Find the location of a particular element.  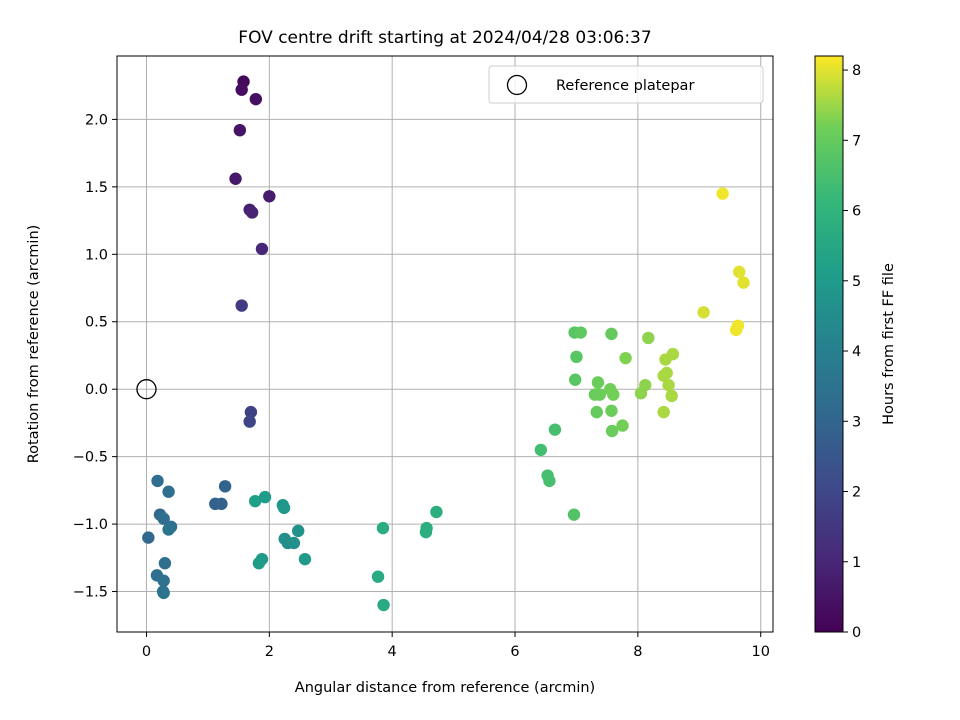

colorbar-ticks: 0 1 2 3 4 5 6 7 8 is located at coordinates (852, 352).